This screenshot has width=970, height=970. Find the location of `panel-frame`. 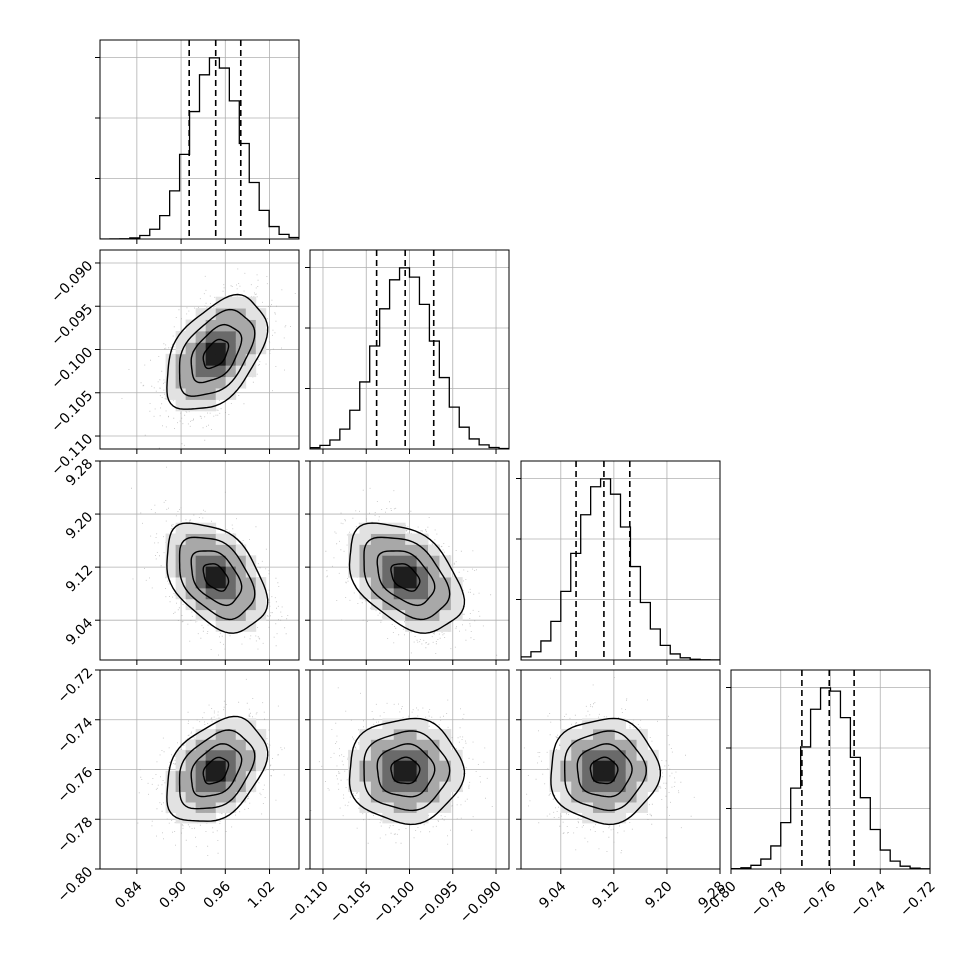

panel-frame is located at coordinates (199, 560).